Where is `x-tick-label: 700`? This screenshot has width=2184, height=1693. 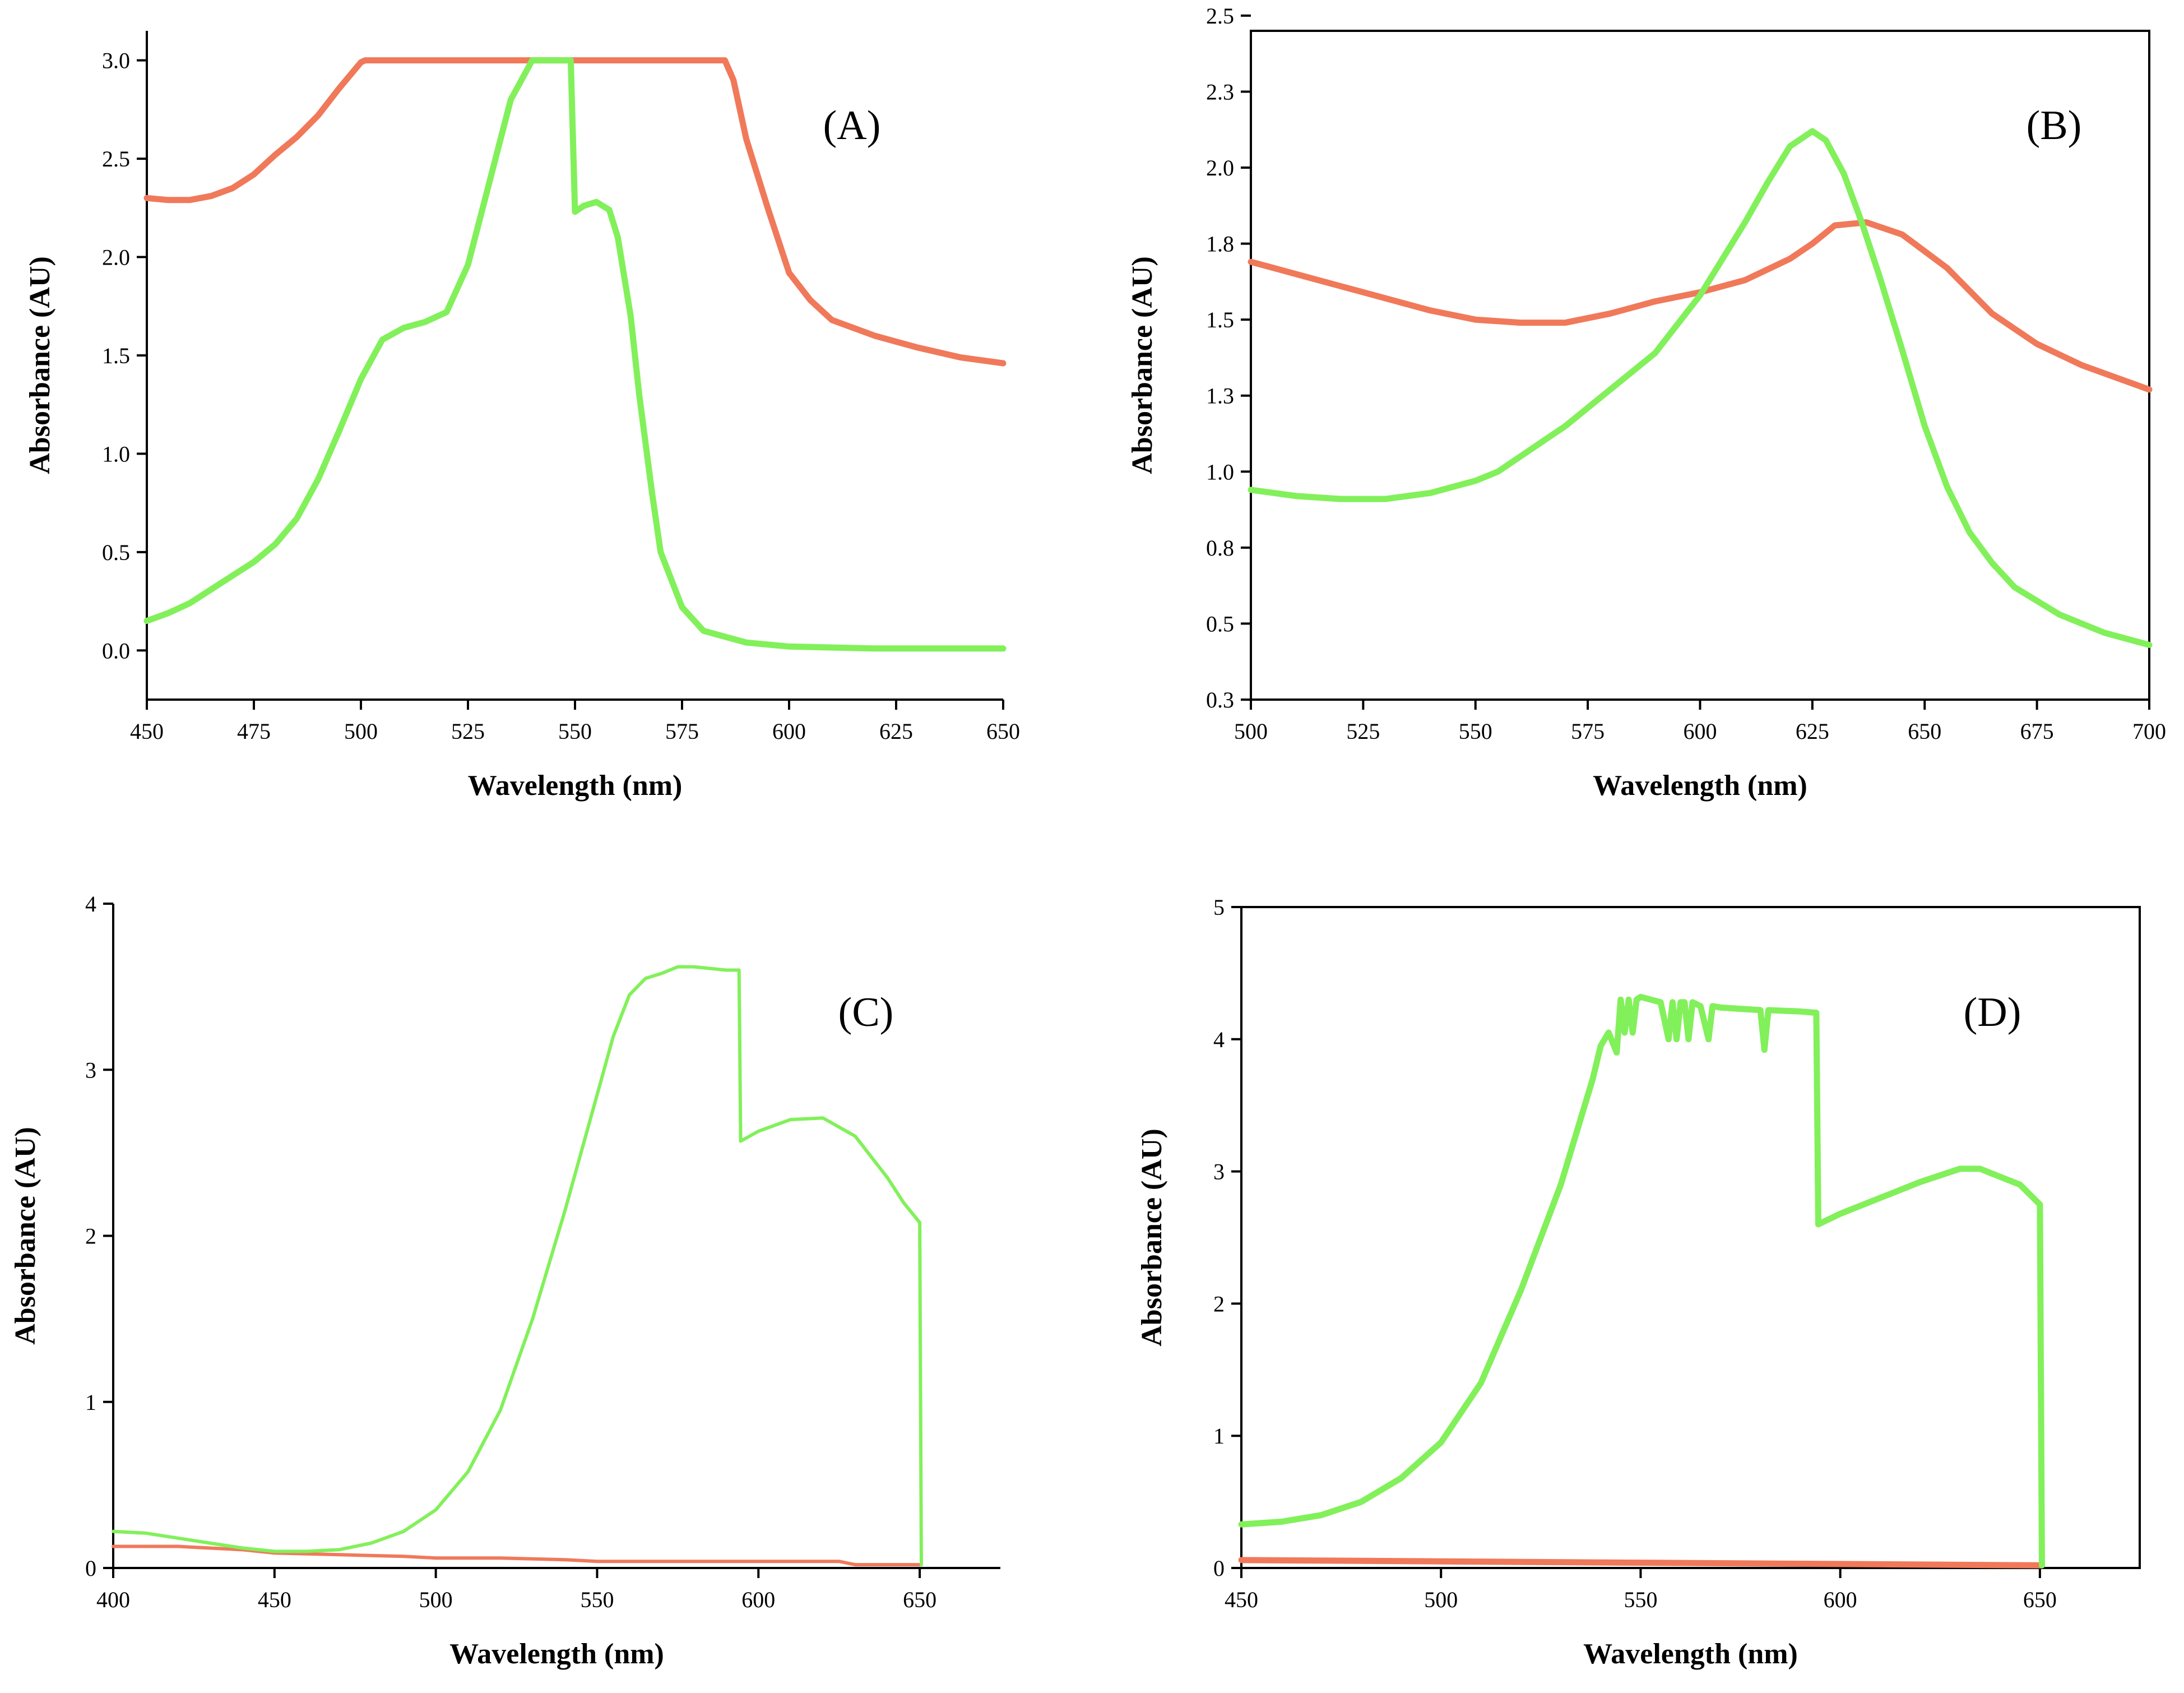
x-tick-label: 700 is located at coordinates (2149, 731).